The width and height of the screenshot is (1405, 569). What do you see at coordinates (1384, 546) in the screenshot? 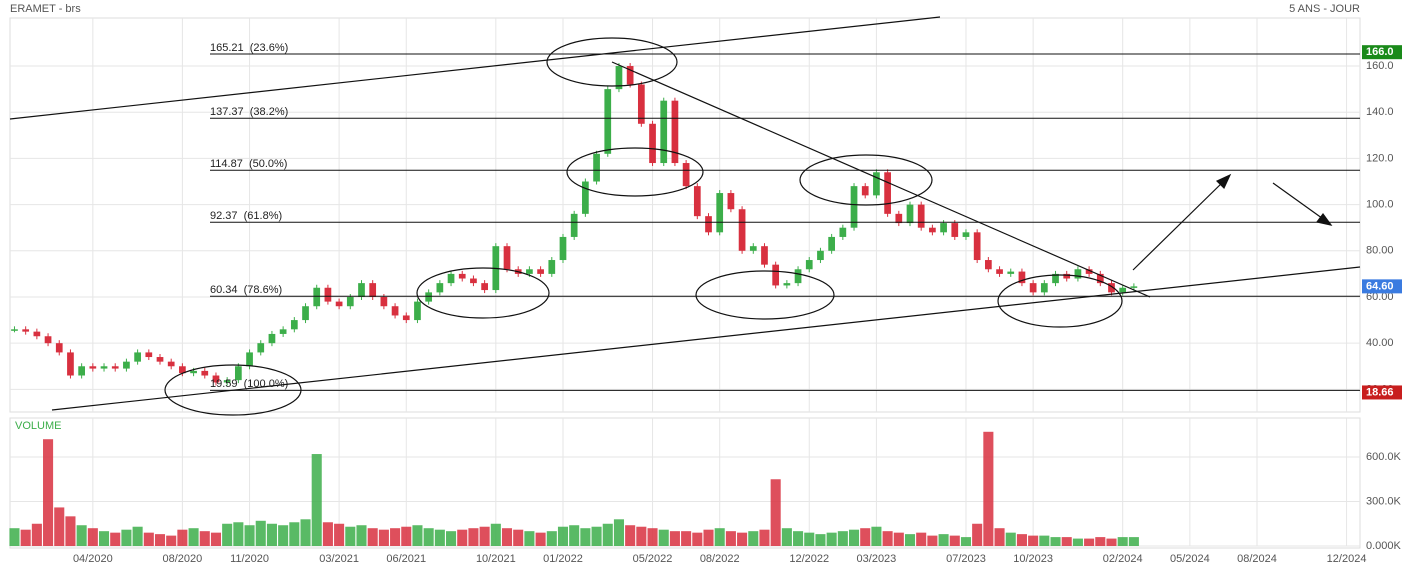
I see `y-tick-label: 0.000K` at bounding box center [1384, 546].